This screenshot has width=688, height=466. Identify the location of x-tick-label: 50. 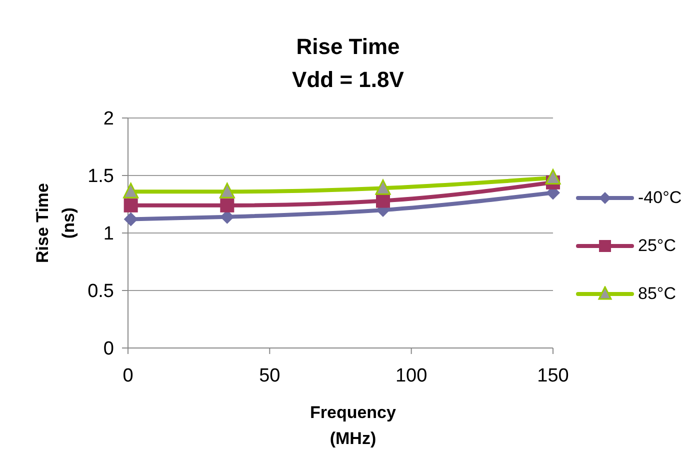
(269, 375).